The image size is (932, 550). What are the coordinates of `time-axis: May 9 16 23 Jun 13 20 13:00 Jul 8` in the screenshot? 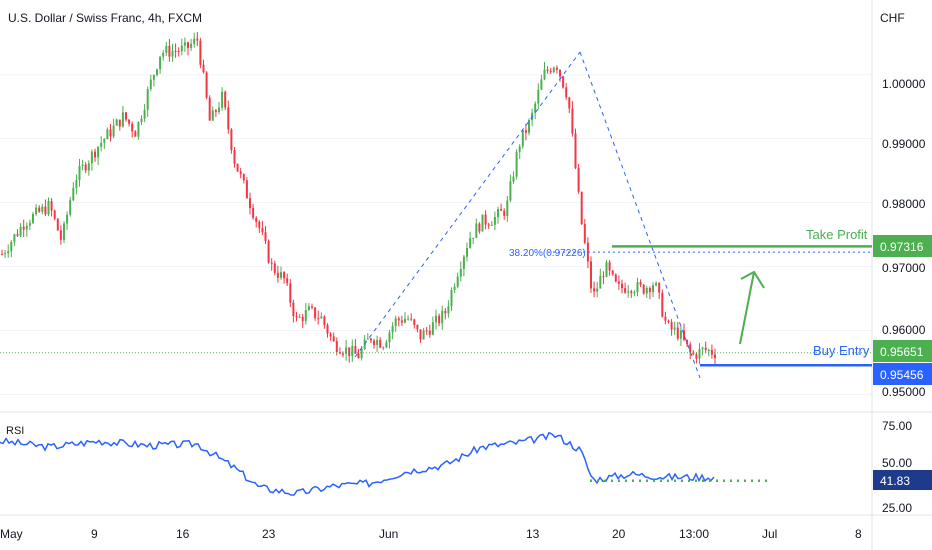 It's located at (431, 534).